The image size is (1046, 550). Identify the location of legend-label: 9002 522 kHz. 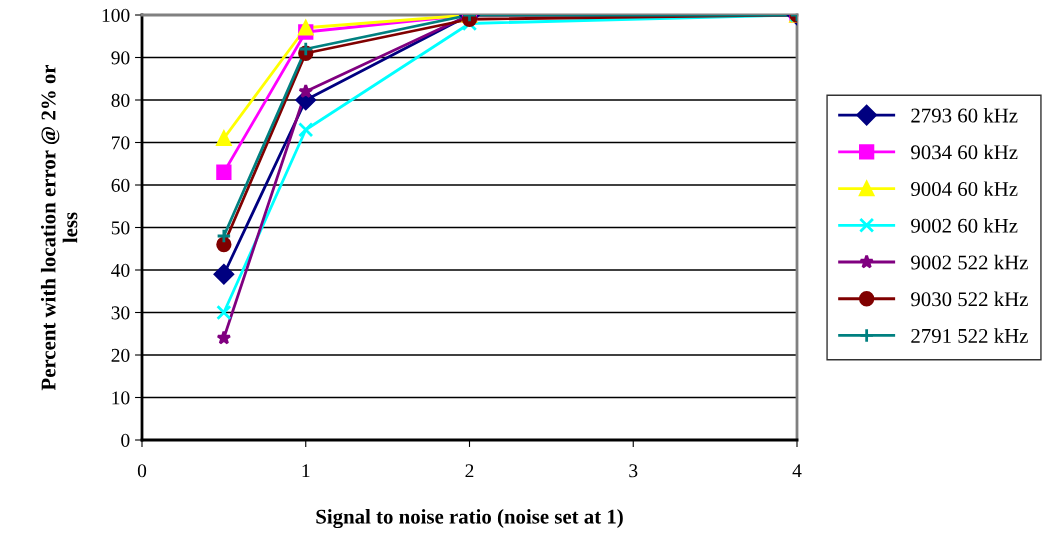
(969, 262).